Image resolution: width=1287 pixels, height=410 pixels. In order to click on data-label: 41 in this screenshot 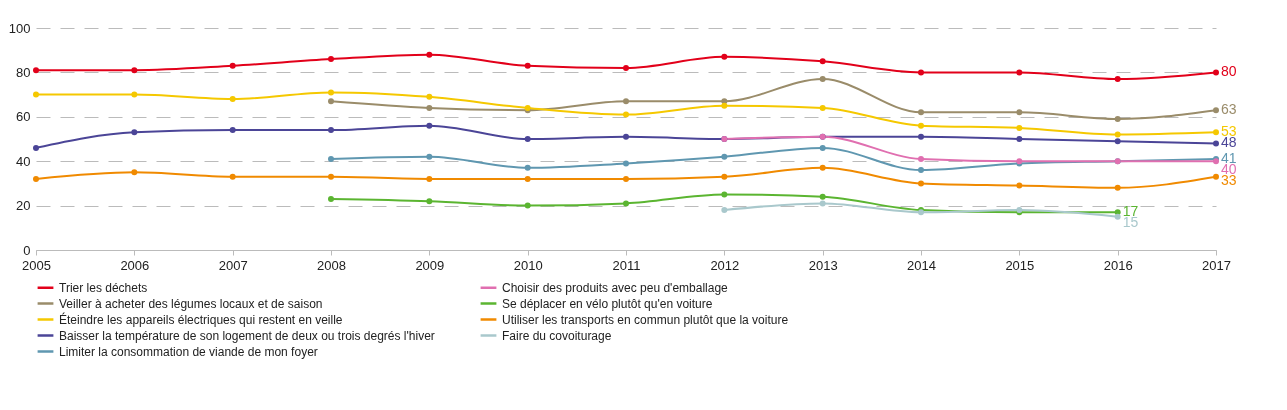, I will do `click(1229, 157)`.